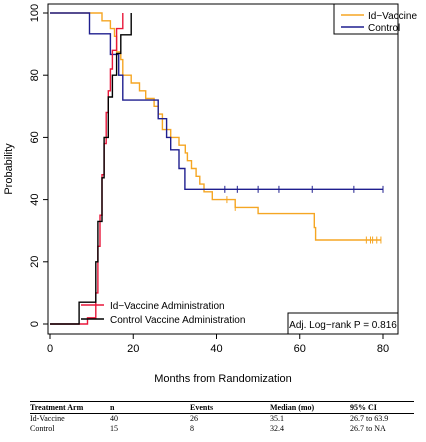  I want to click on cell-n: 15, so click(114, 428).